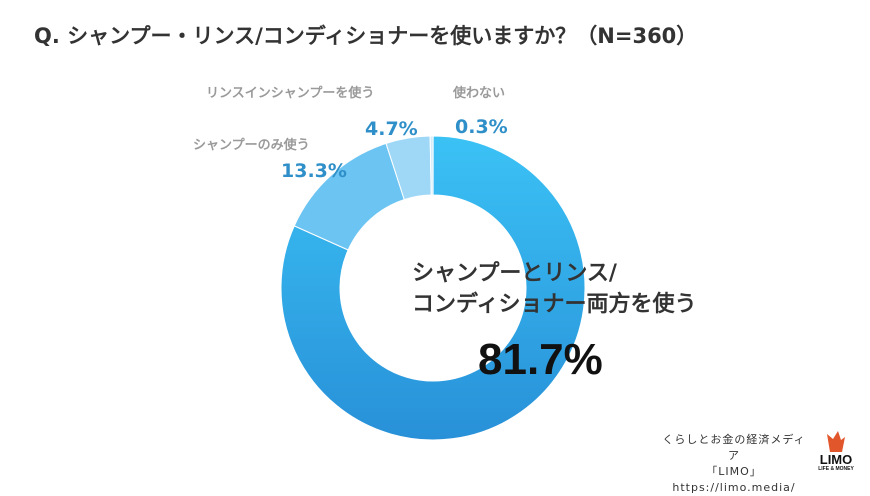 The image size is (870, 496). I want to click on media-credit: くらしとお金の経済メディア 「LIMO」 https://limo.media/, so click(734, 464).